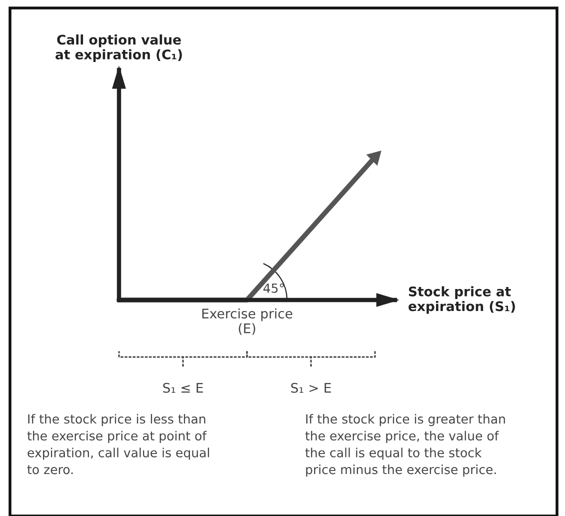  I want to click on annotation: 45°, so click(273, 288).